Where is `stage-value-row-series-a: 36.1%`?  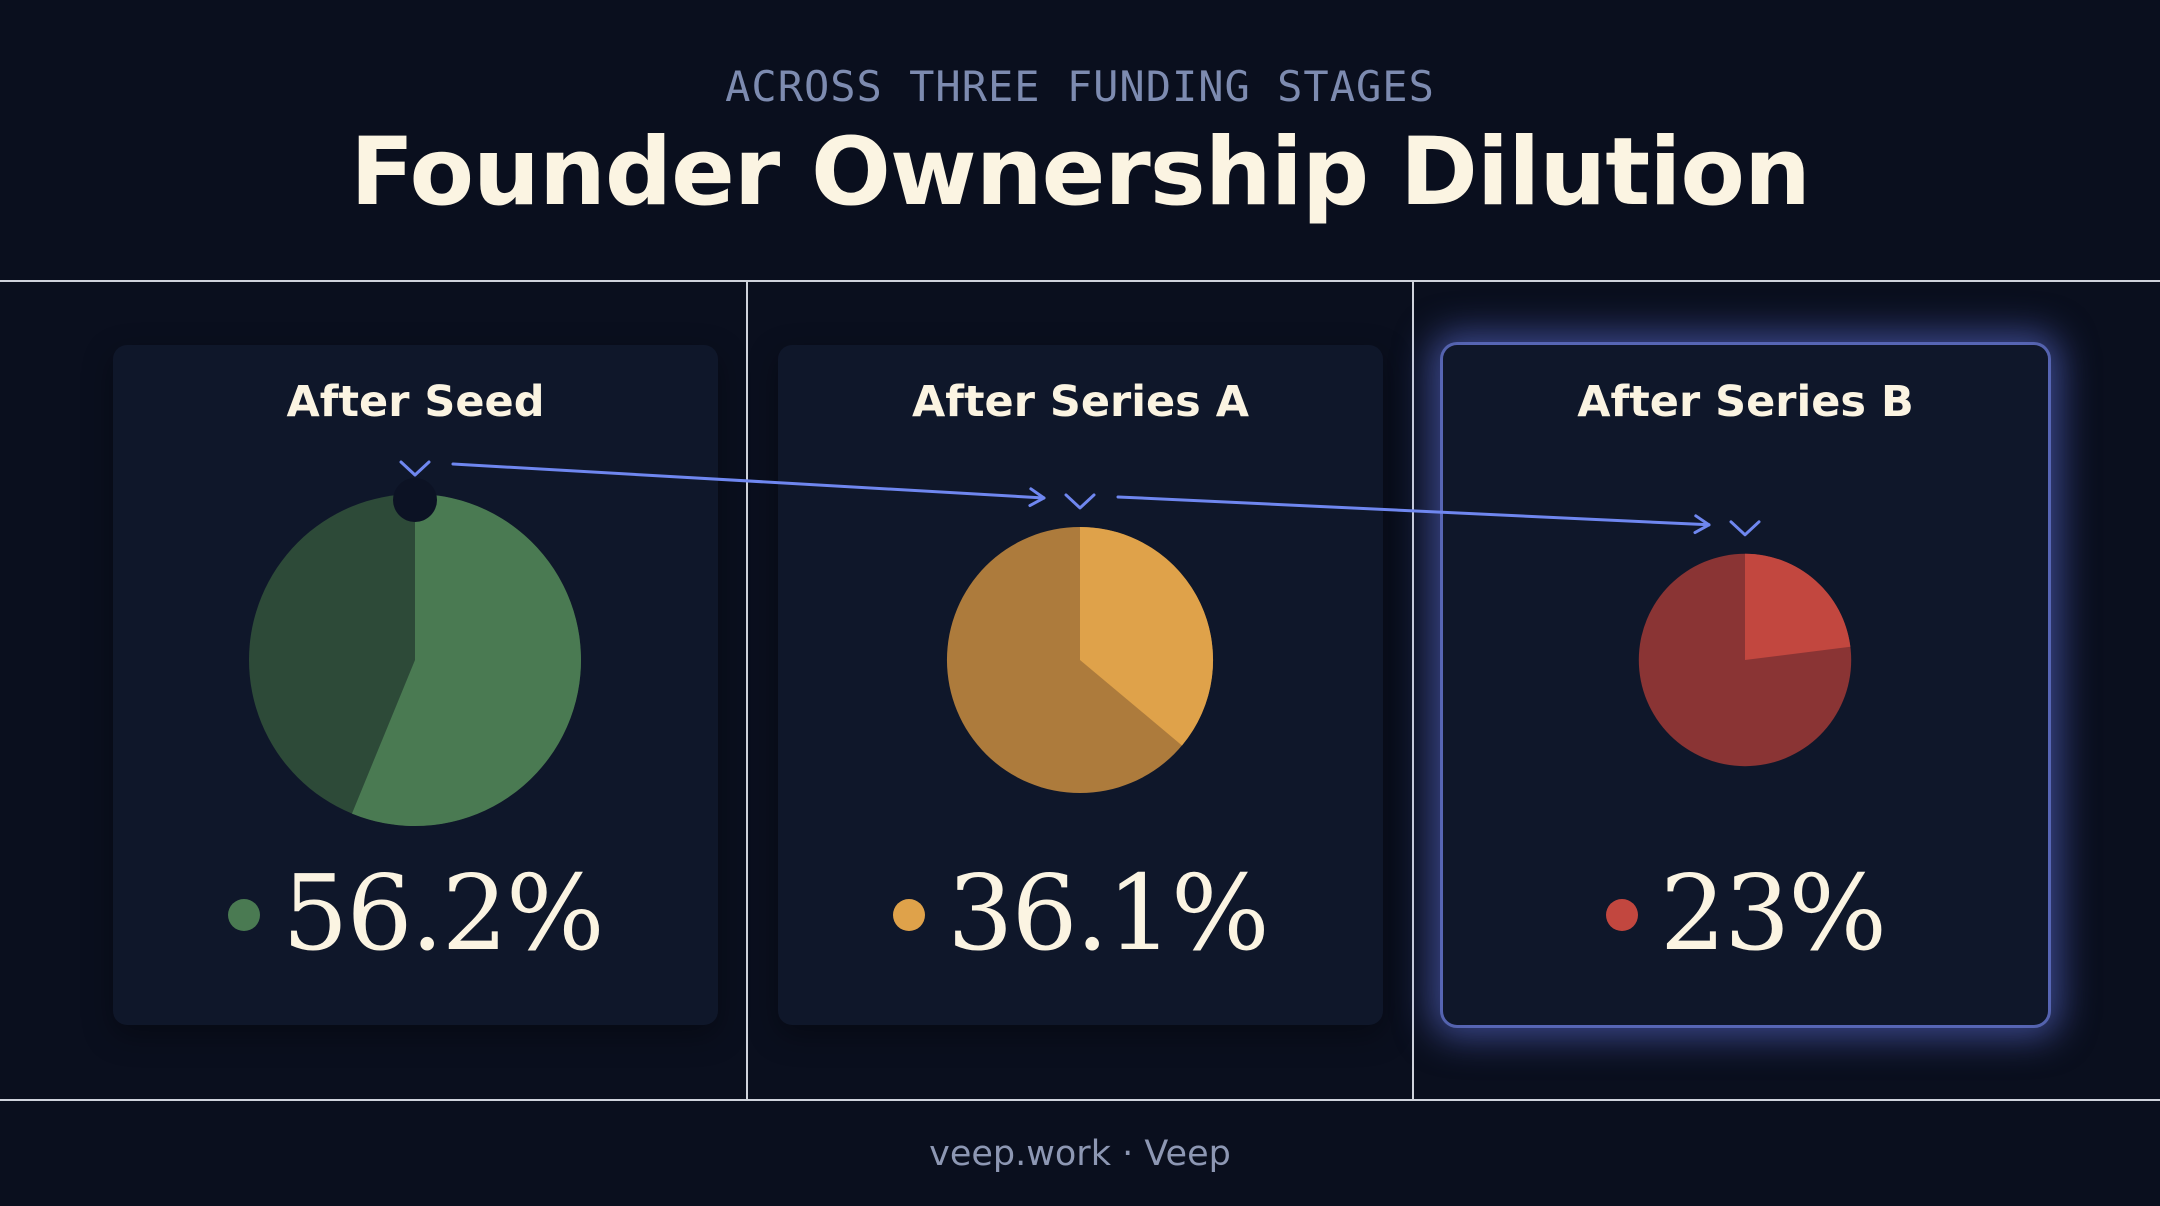 stage-value-row-series-a: 36.1% is located at coordinates (1080, 913).